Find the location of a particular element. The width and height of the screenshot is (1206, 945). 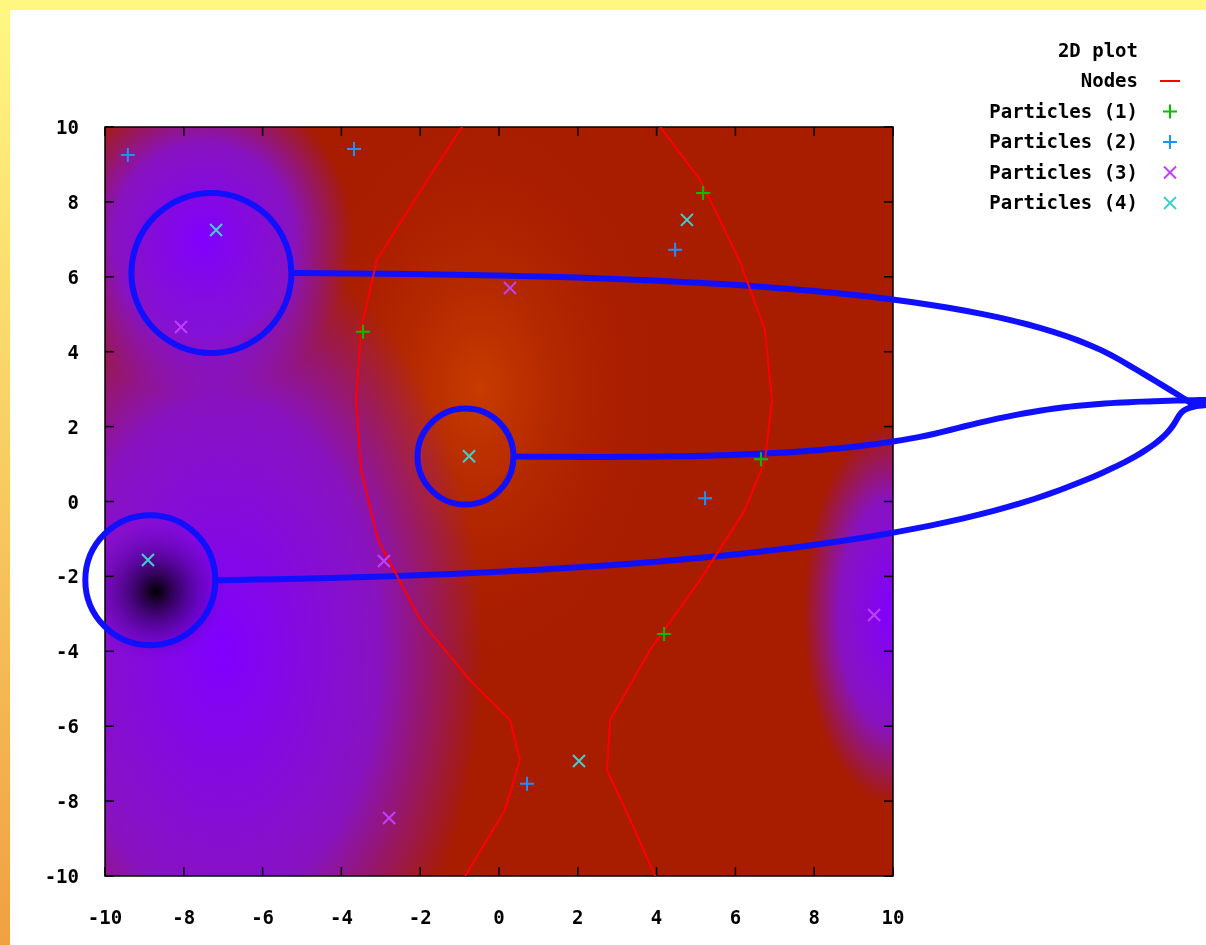

y-tick-label: -6 is located at coordinates (67, 726).